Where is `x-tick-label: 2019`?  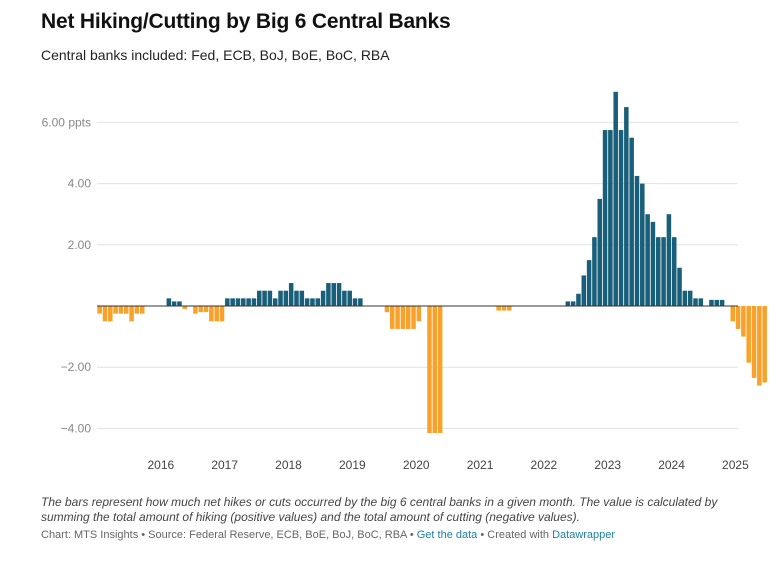 x-tick-label: 2019 is located at coordinates (352, 465).